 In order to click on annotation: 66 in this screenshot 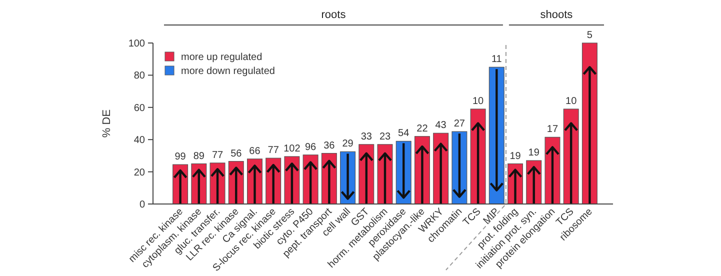, I will do `click(255, 151)`.